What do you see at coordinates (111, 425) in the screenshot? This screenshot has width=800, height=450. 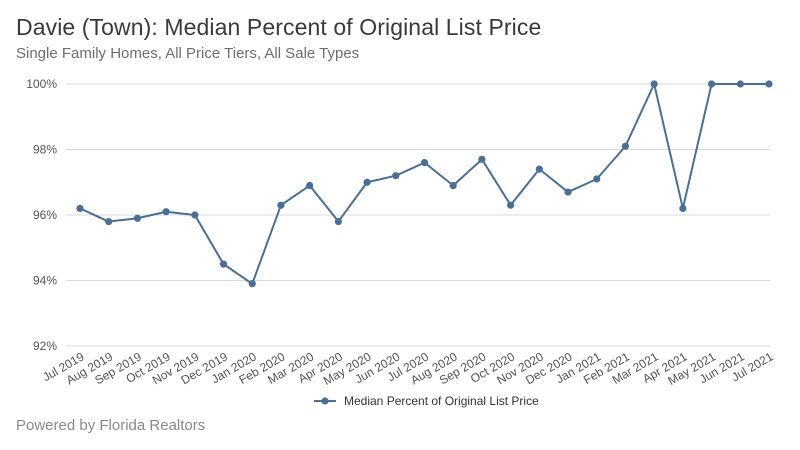 I see `footer-credit: Powered by Florida Realtors` at bounding box center [111, 425].